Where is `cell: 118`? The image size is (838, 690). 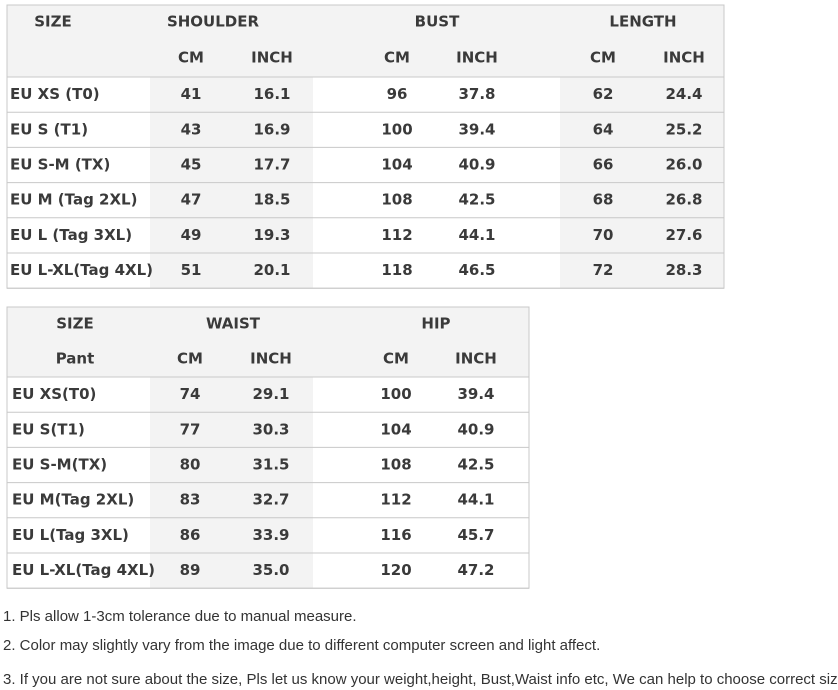
cell: 118 is located at coordinates (396, 270).